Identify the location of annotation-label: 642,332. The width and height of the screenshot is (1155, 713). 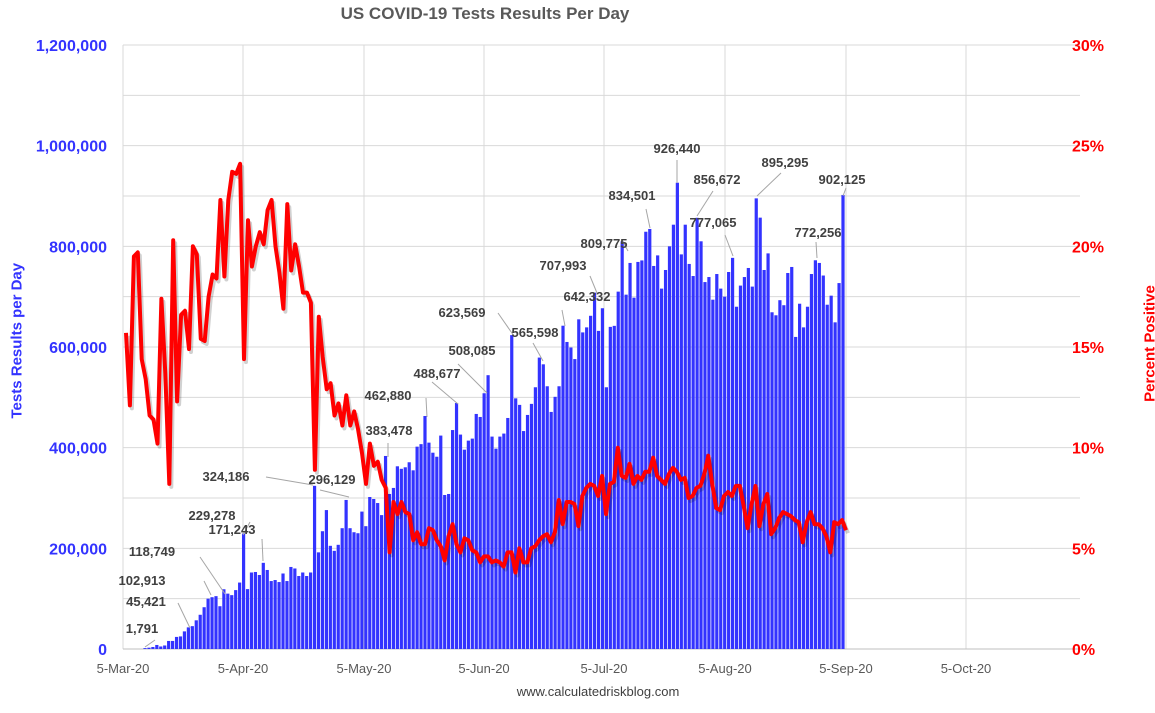
(587, 296).